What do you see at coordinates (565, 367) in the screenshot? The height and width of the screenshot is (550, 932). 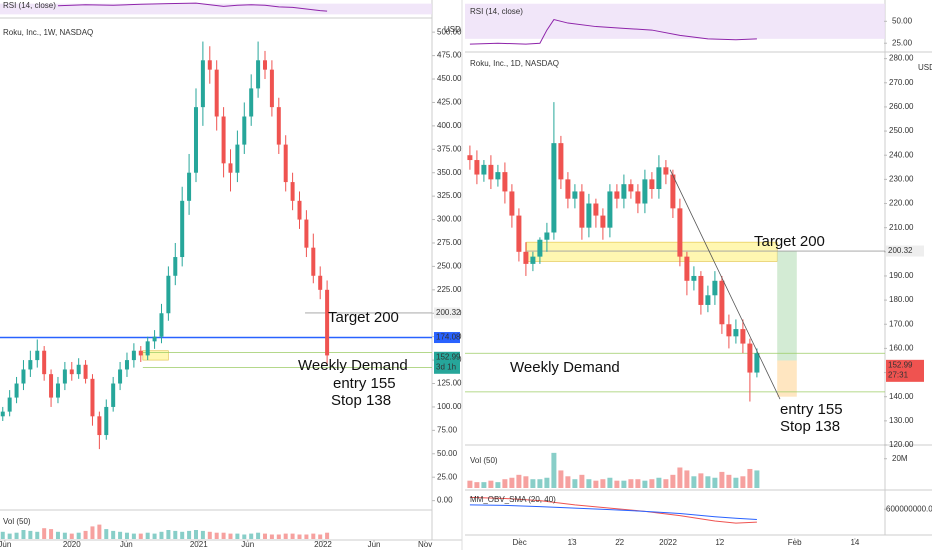 I see `annotation: Weekly Demand` at bounding box center [565, 367].